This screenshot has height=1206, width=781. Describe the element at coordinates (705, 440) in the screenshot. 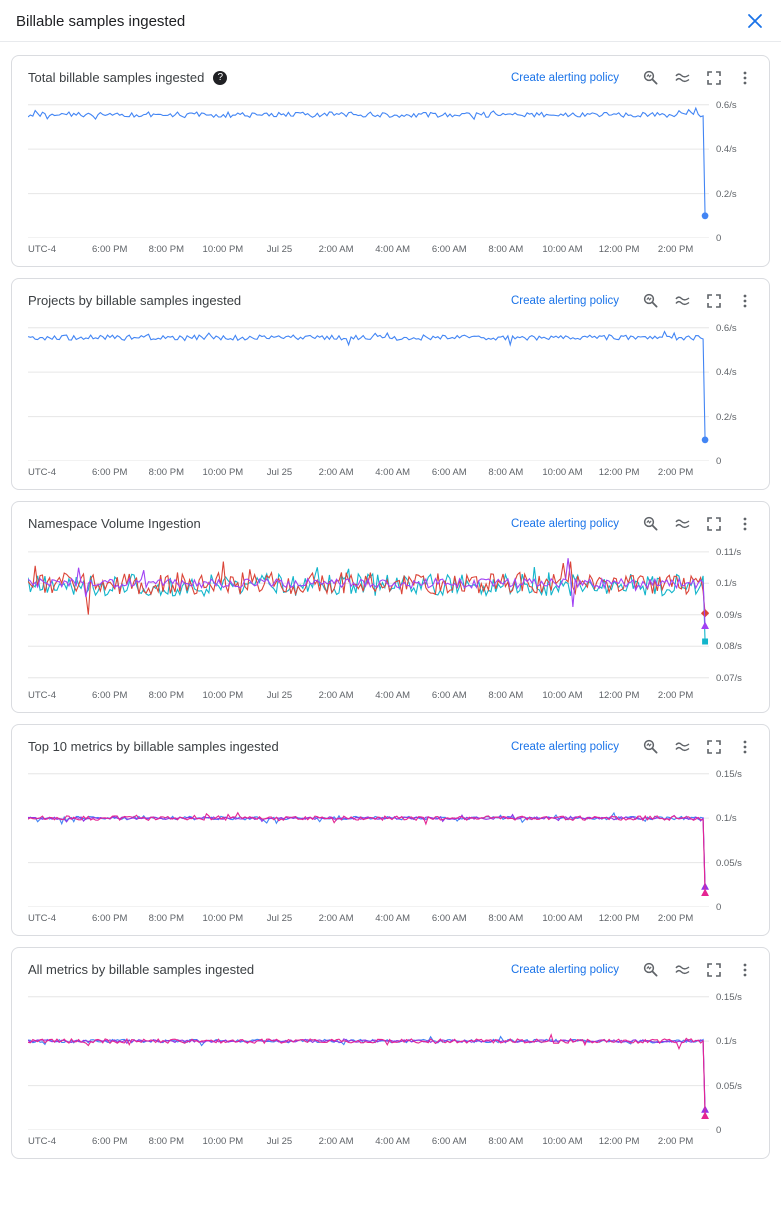

I see `series-end-marker-project samples rate` at that location.